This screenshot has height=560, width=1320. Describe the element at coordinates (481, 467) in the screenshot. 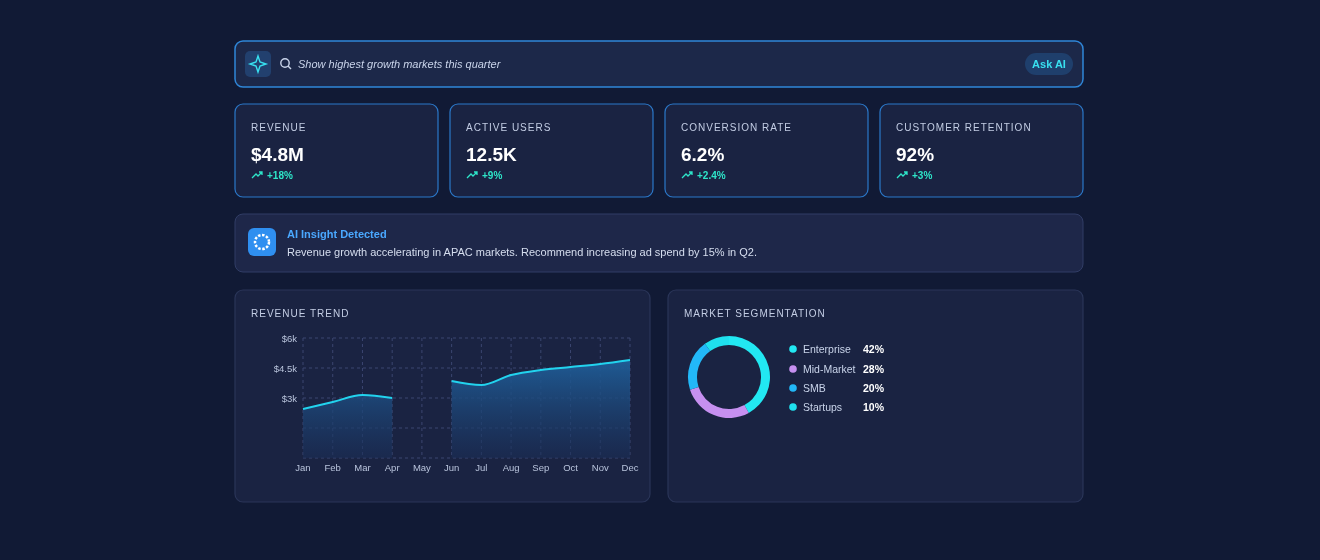

I see `x-tick-label: Jul` at that location.